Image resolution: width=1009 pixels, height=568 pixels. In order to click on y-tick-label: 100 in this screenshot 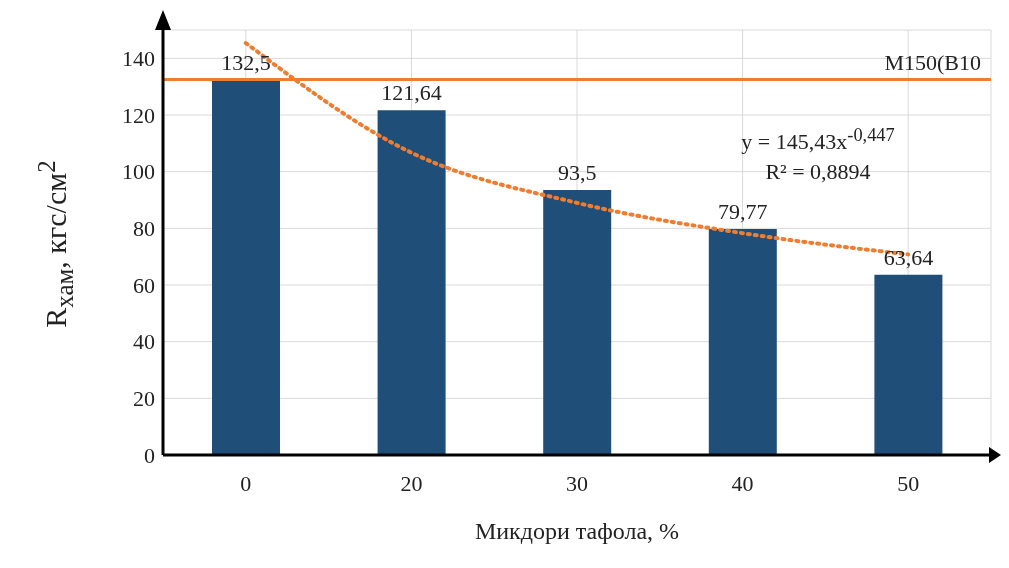, I will do `click(138, 172)`.